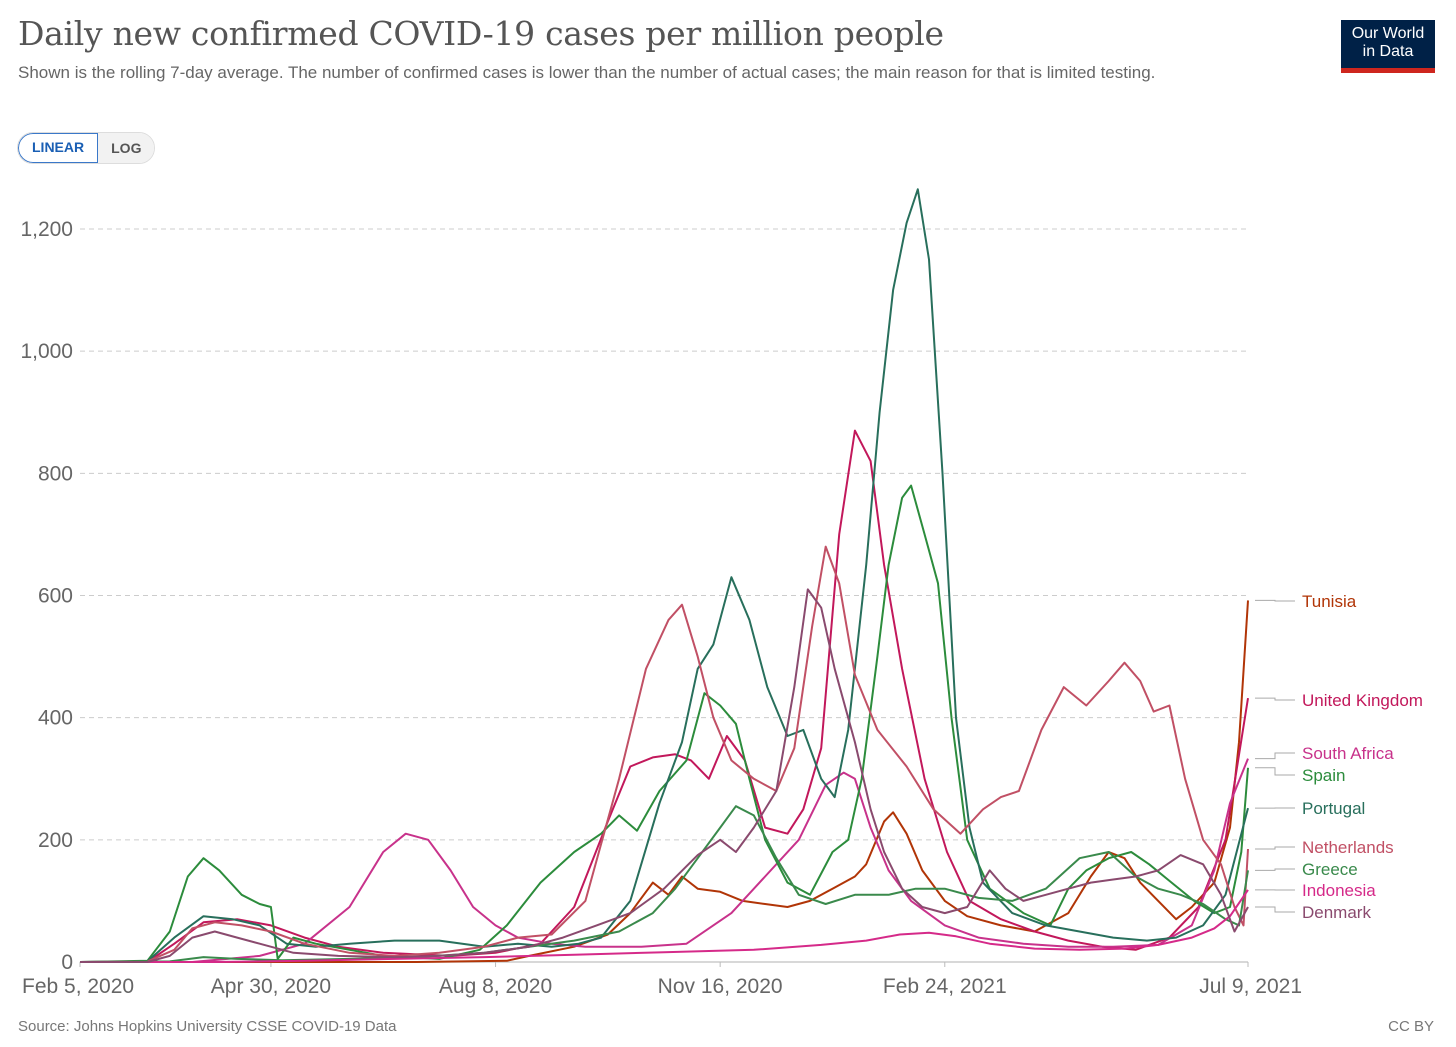 Image resolution: width=1456 pixels, height=1047 pixels. Describe the element at coordinates (1275, 600) in the screenshot. I see `label-connector-tunisia` at that location.